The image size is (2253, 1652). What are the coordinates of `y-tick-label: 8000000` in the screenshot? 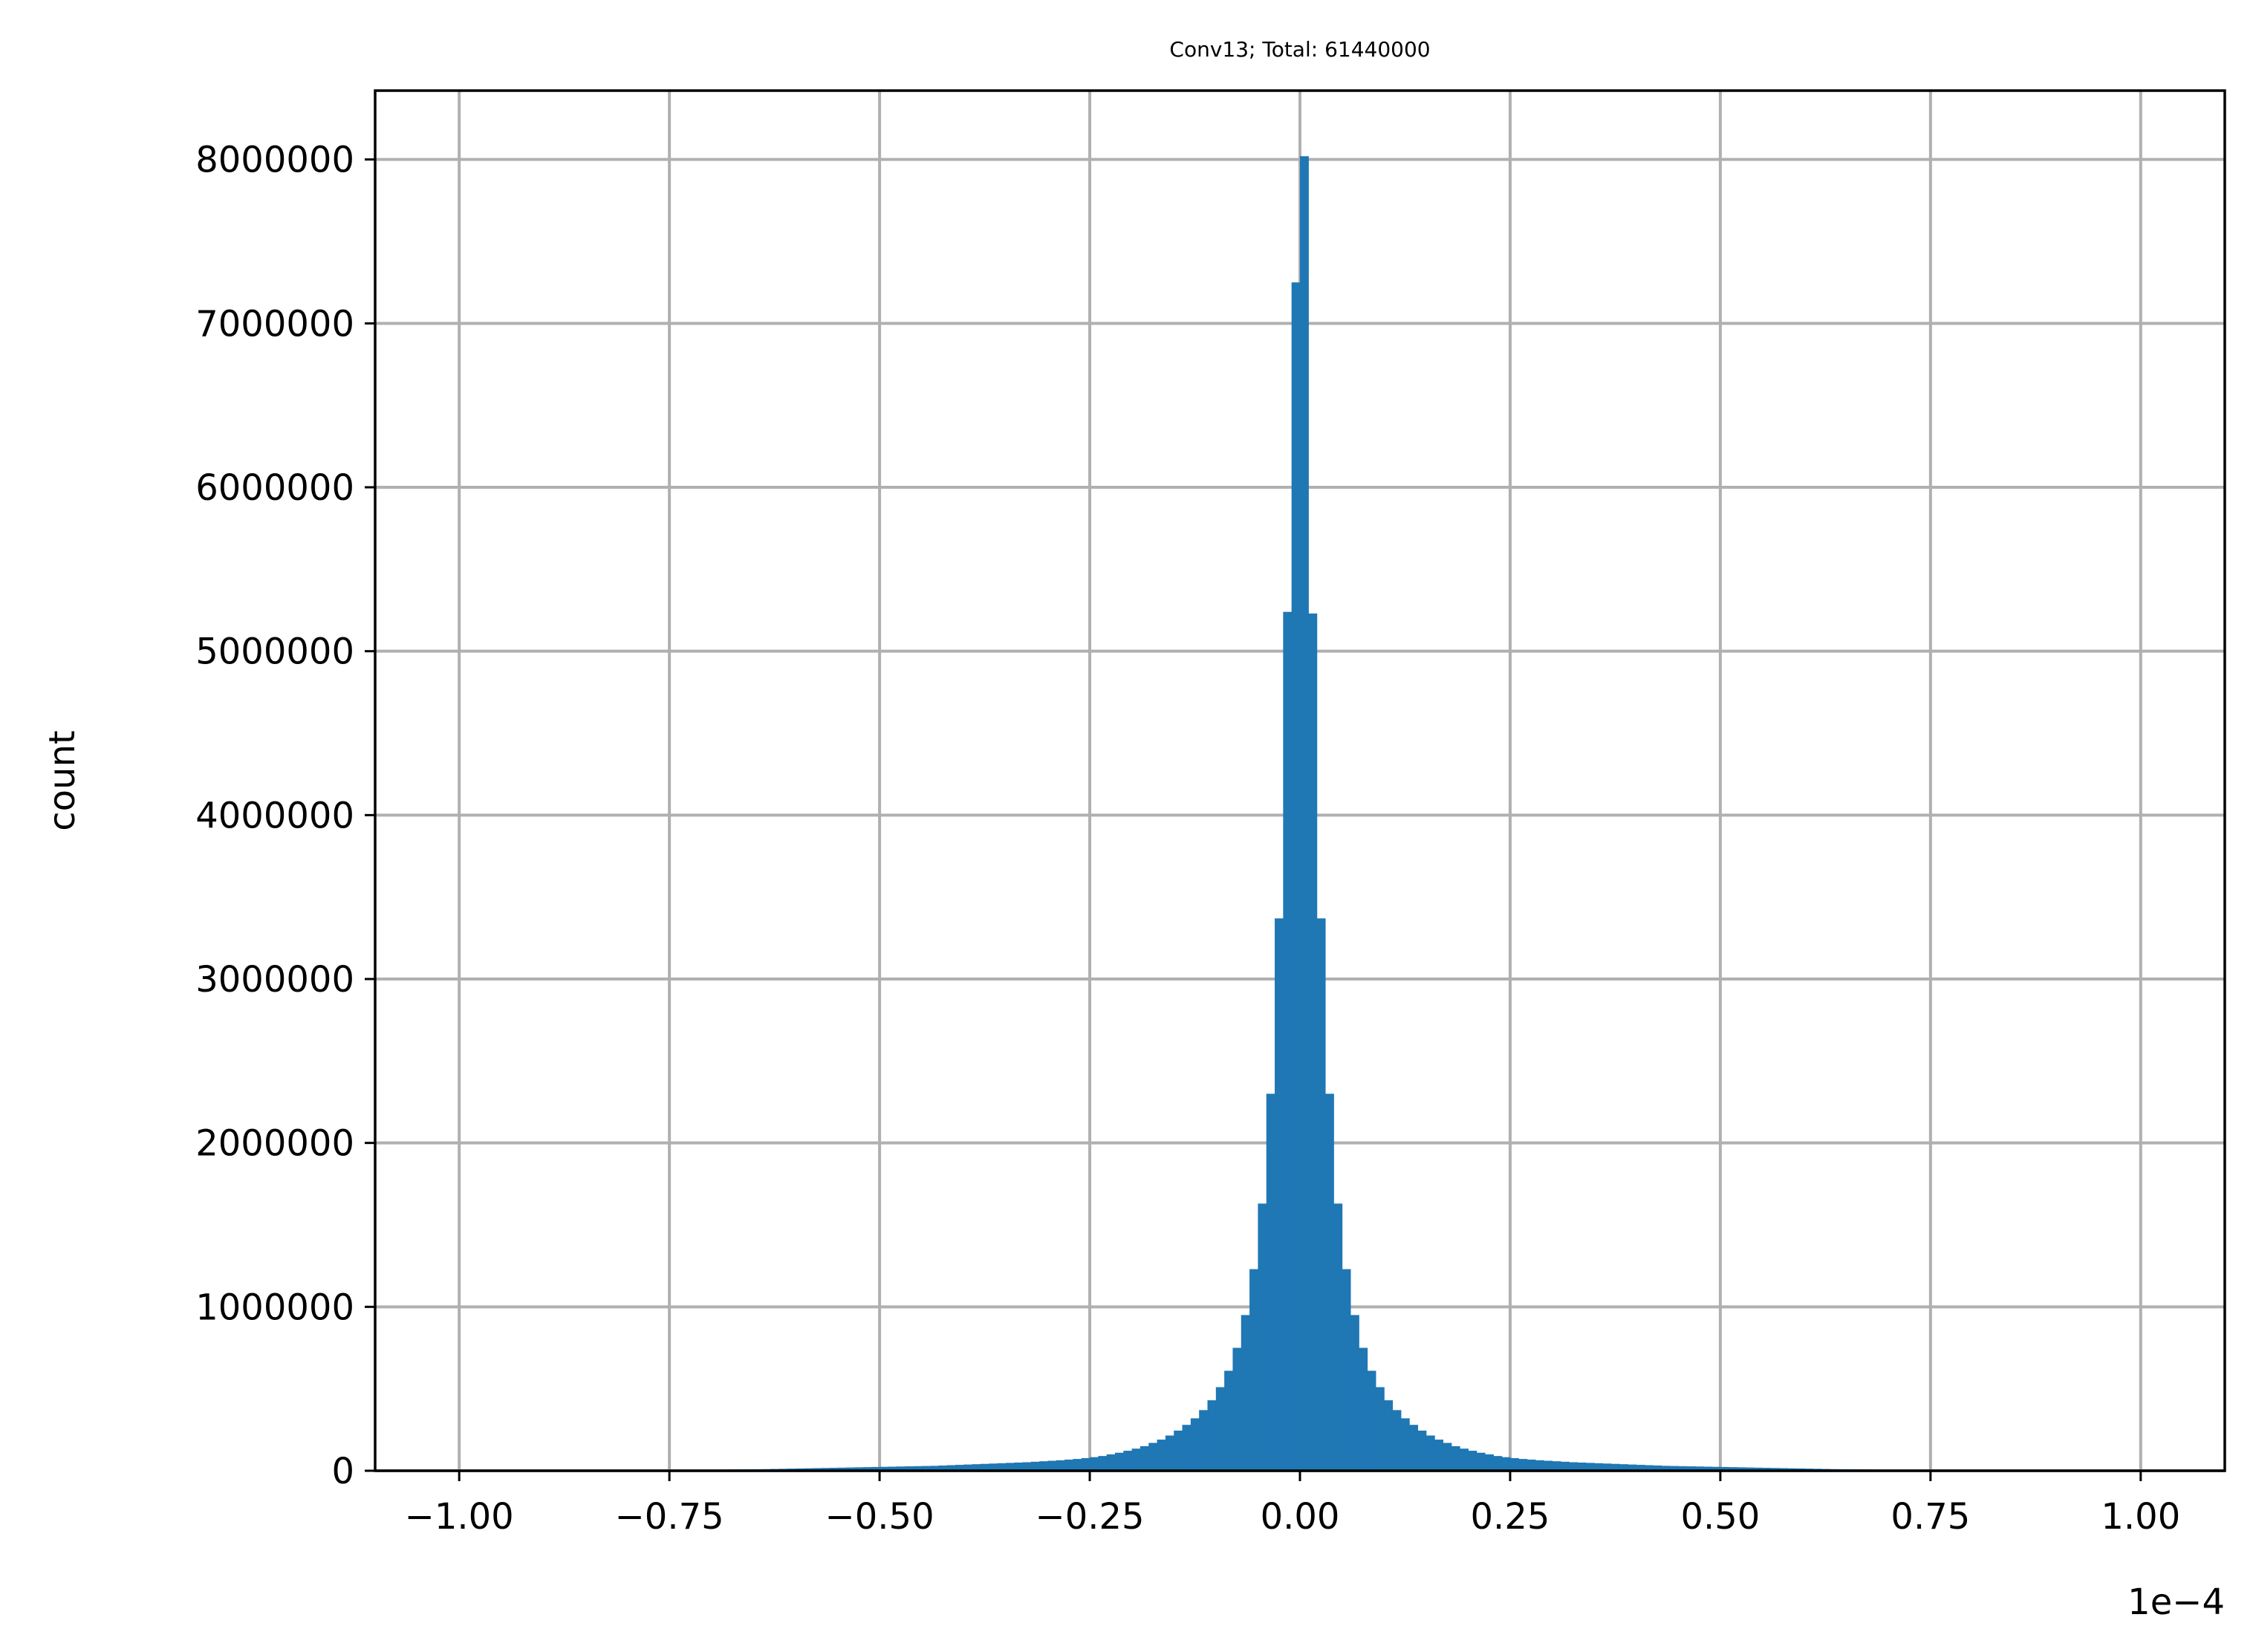 It's located at (274, 160).